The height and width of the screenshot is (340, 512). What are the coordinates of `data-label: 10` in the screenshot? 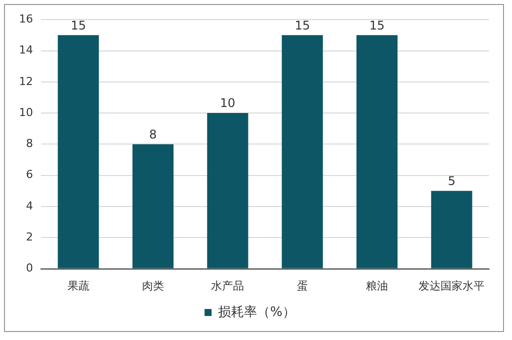 It's located at (228, 103).